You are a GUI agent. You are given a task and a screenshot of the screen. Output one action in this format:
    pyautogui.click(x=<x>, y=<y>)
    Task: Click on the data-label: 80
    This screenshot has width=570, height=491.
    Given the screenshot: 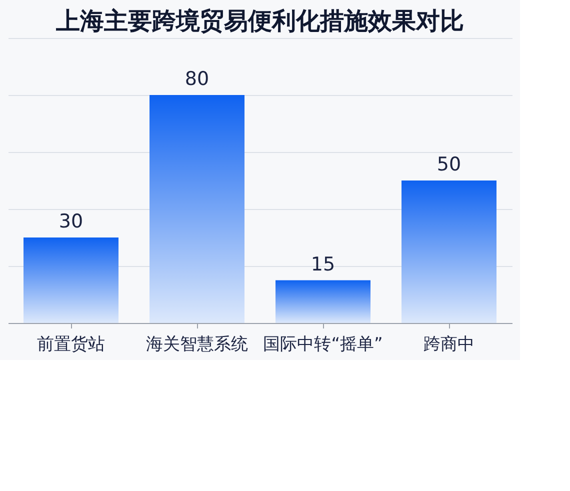 What is the action you would take?
    pyautogui.click(x=197, y=79)
    